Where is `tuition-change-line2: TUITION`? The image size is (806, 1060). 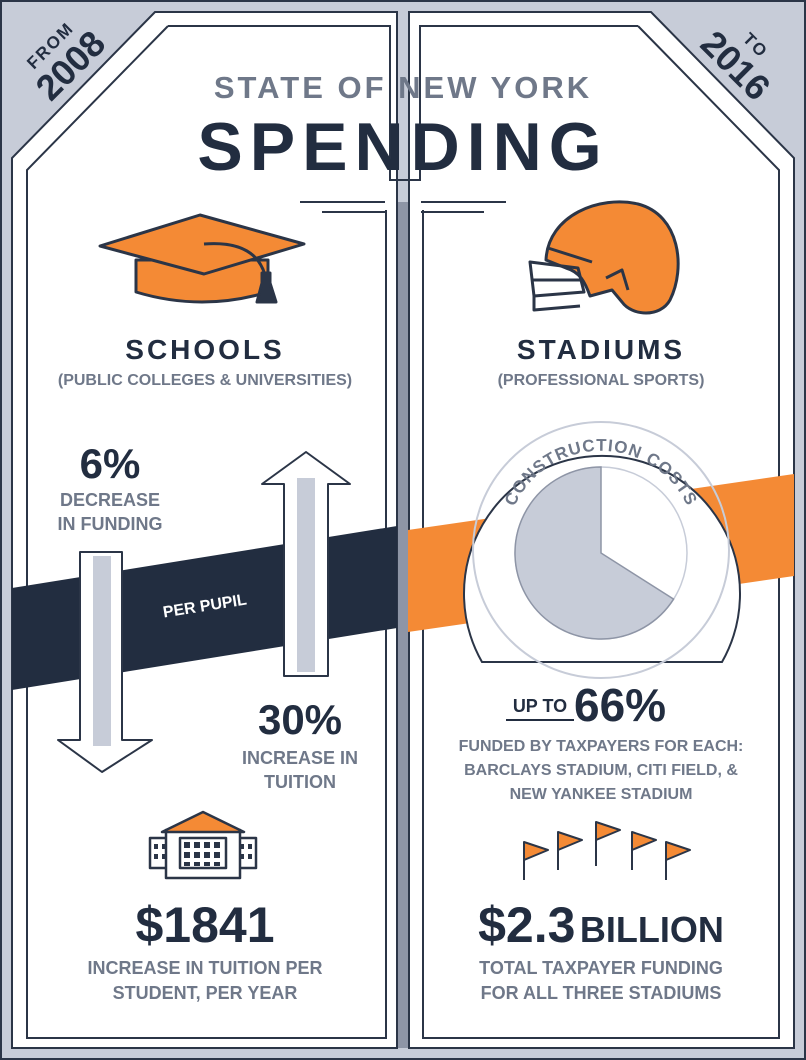
tuition-change-line2: TUITION is located at coordinates (300, 782).